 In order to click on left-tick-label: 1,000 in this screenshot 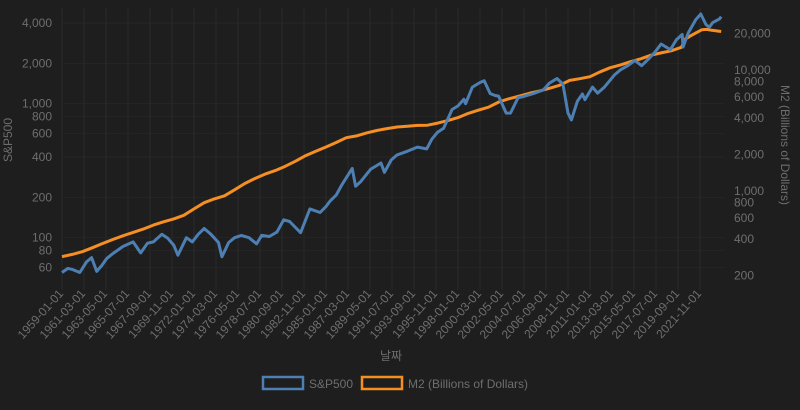, I will do `click(37, 104)`.